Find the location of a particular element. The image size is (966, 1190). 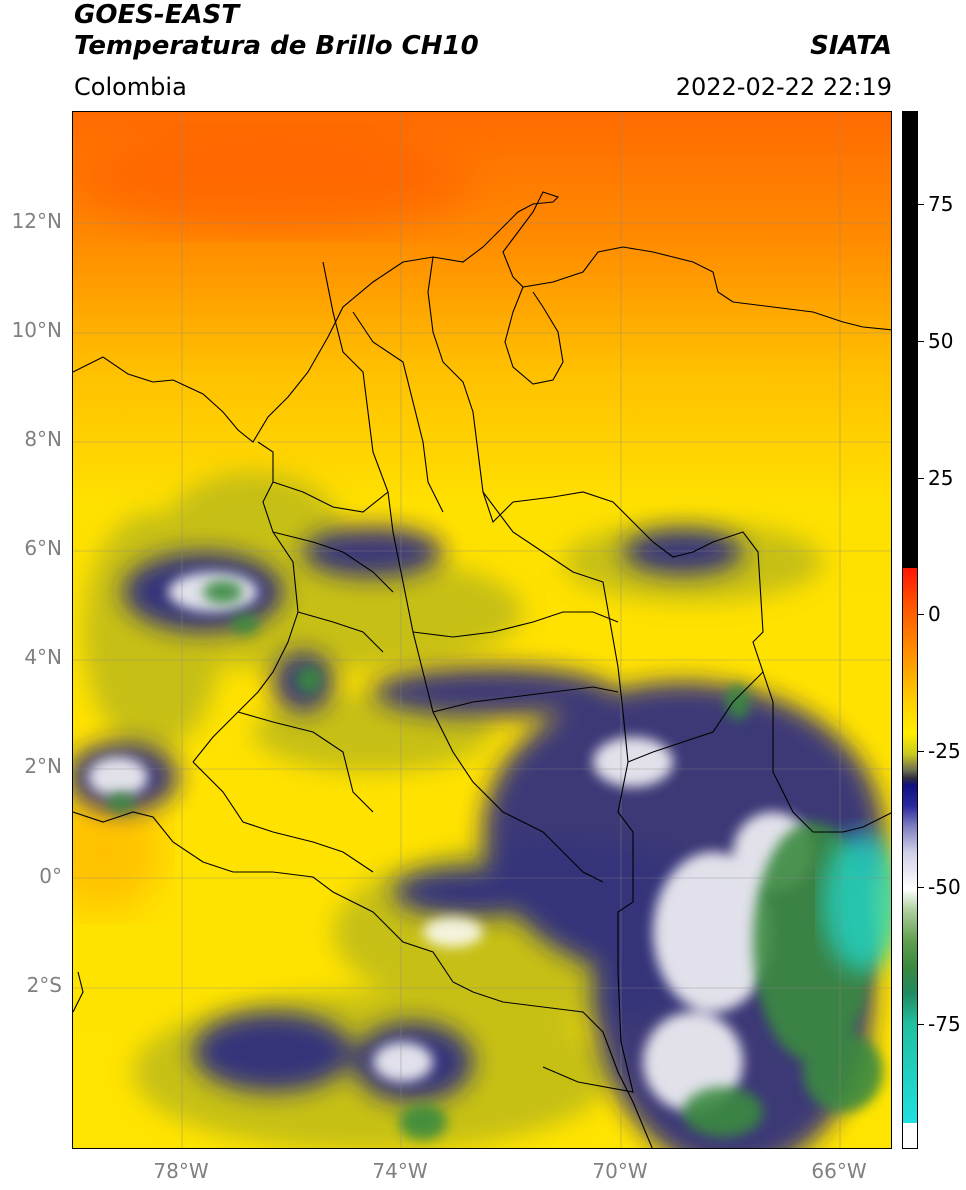

lat-label-6n: 6°N is located at coordinates (43, 548).